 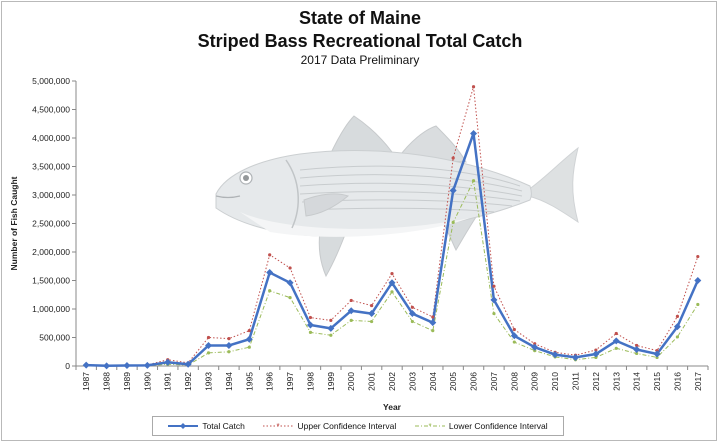 What do you see at coordinates (127, 381) in the screenshot?
I see `x-tick-label: 1989` at bounding box center [127, 381].